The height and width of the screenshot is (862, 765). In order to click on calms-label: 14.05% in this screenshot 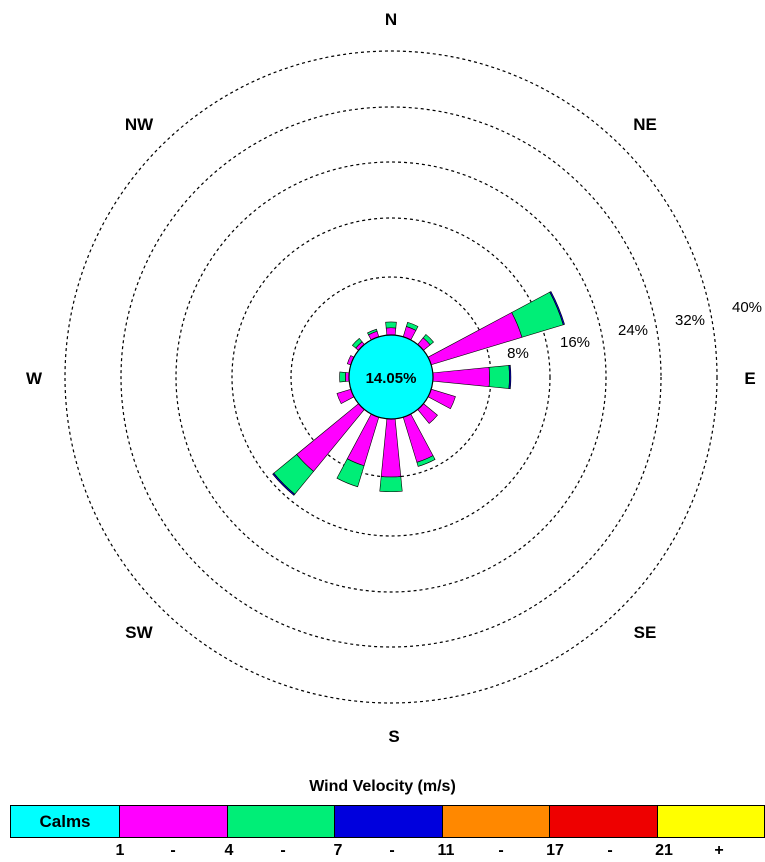, I will do `click(391, 378)`.